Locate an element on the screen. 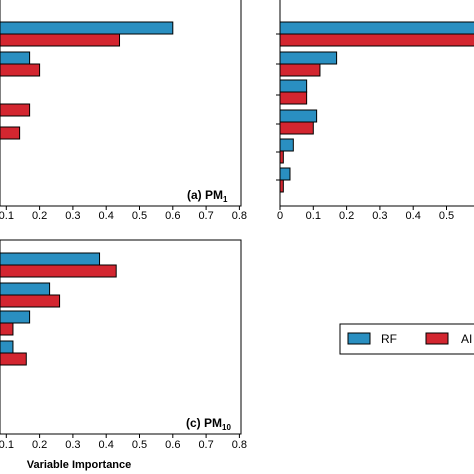 Image resolution: width=474 pixels, height=474 pixels. panel-c-label: (c) PM10 is located at coordinates (208, 424).